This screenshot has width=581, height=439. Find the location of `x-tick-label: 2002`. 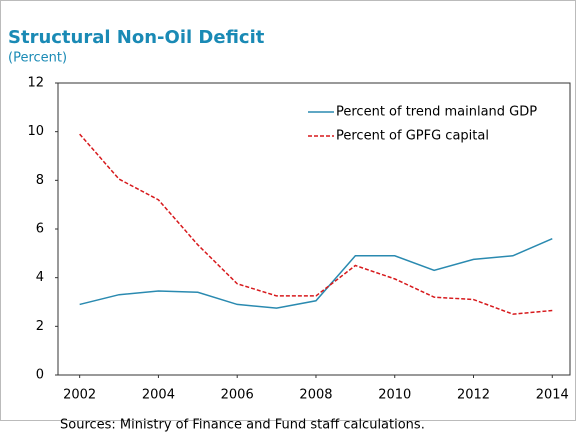

x-tick-label: 2002 is located at coordinates (79, 395).